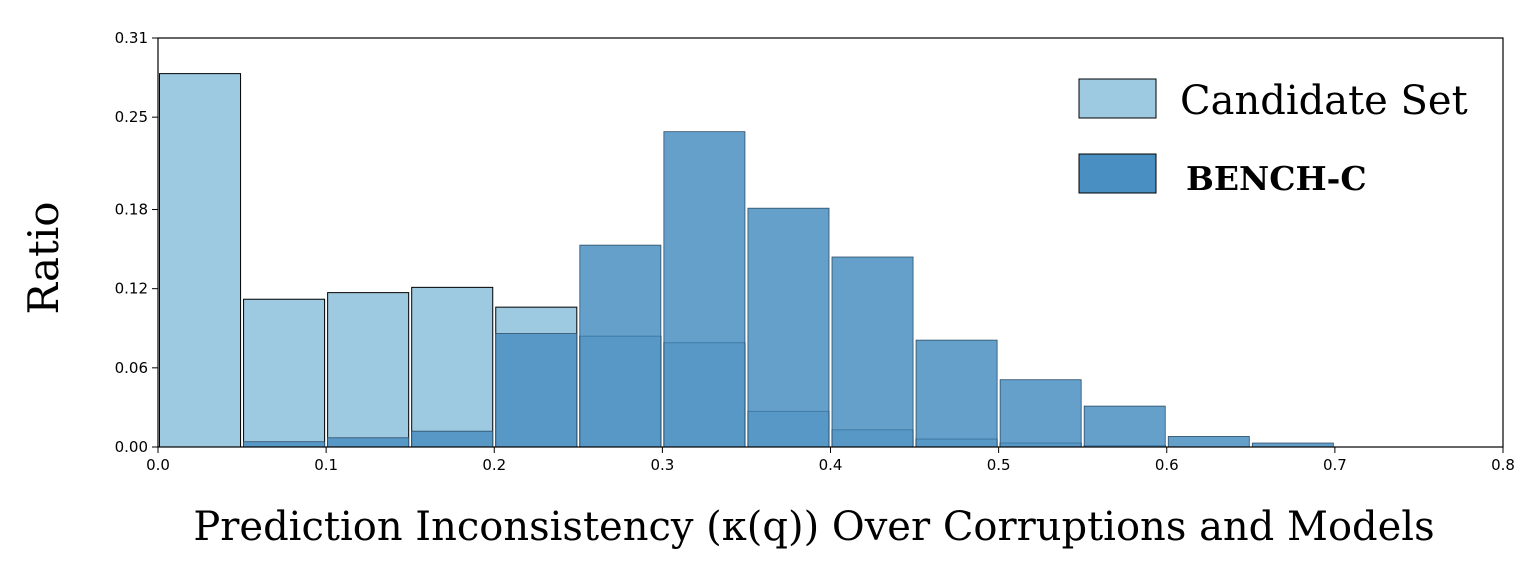 This screenshot has height=576, width=1539. I want to click on y-axis-label: Ratio, so click(43, 257).